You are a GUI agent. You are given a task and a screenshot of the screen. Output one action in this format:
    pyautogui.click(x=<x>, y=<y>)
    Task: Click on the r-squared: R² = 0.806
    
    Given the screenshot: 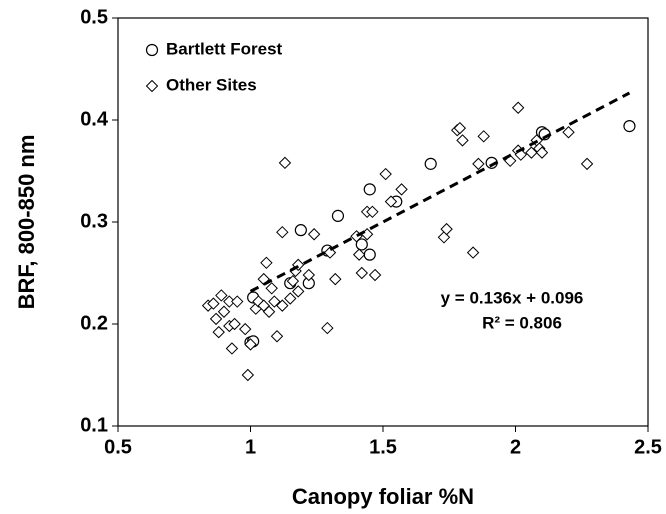 What is the action you would take?
    pyautogui.click(x=522, y=322)
    